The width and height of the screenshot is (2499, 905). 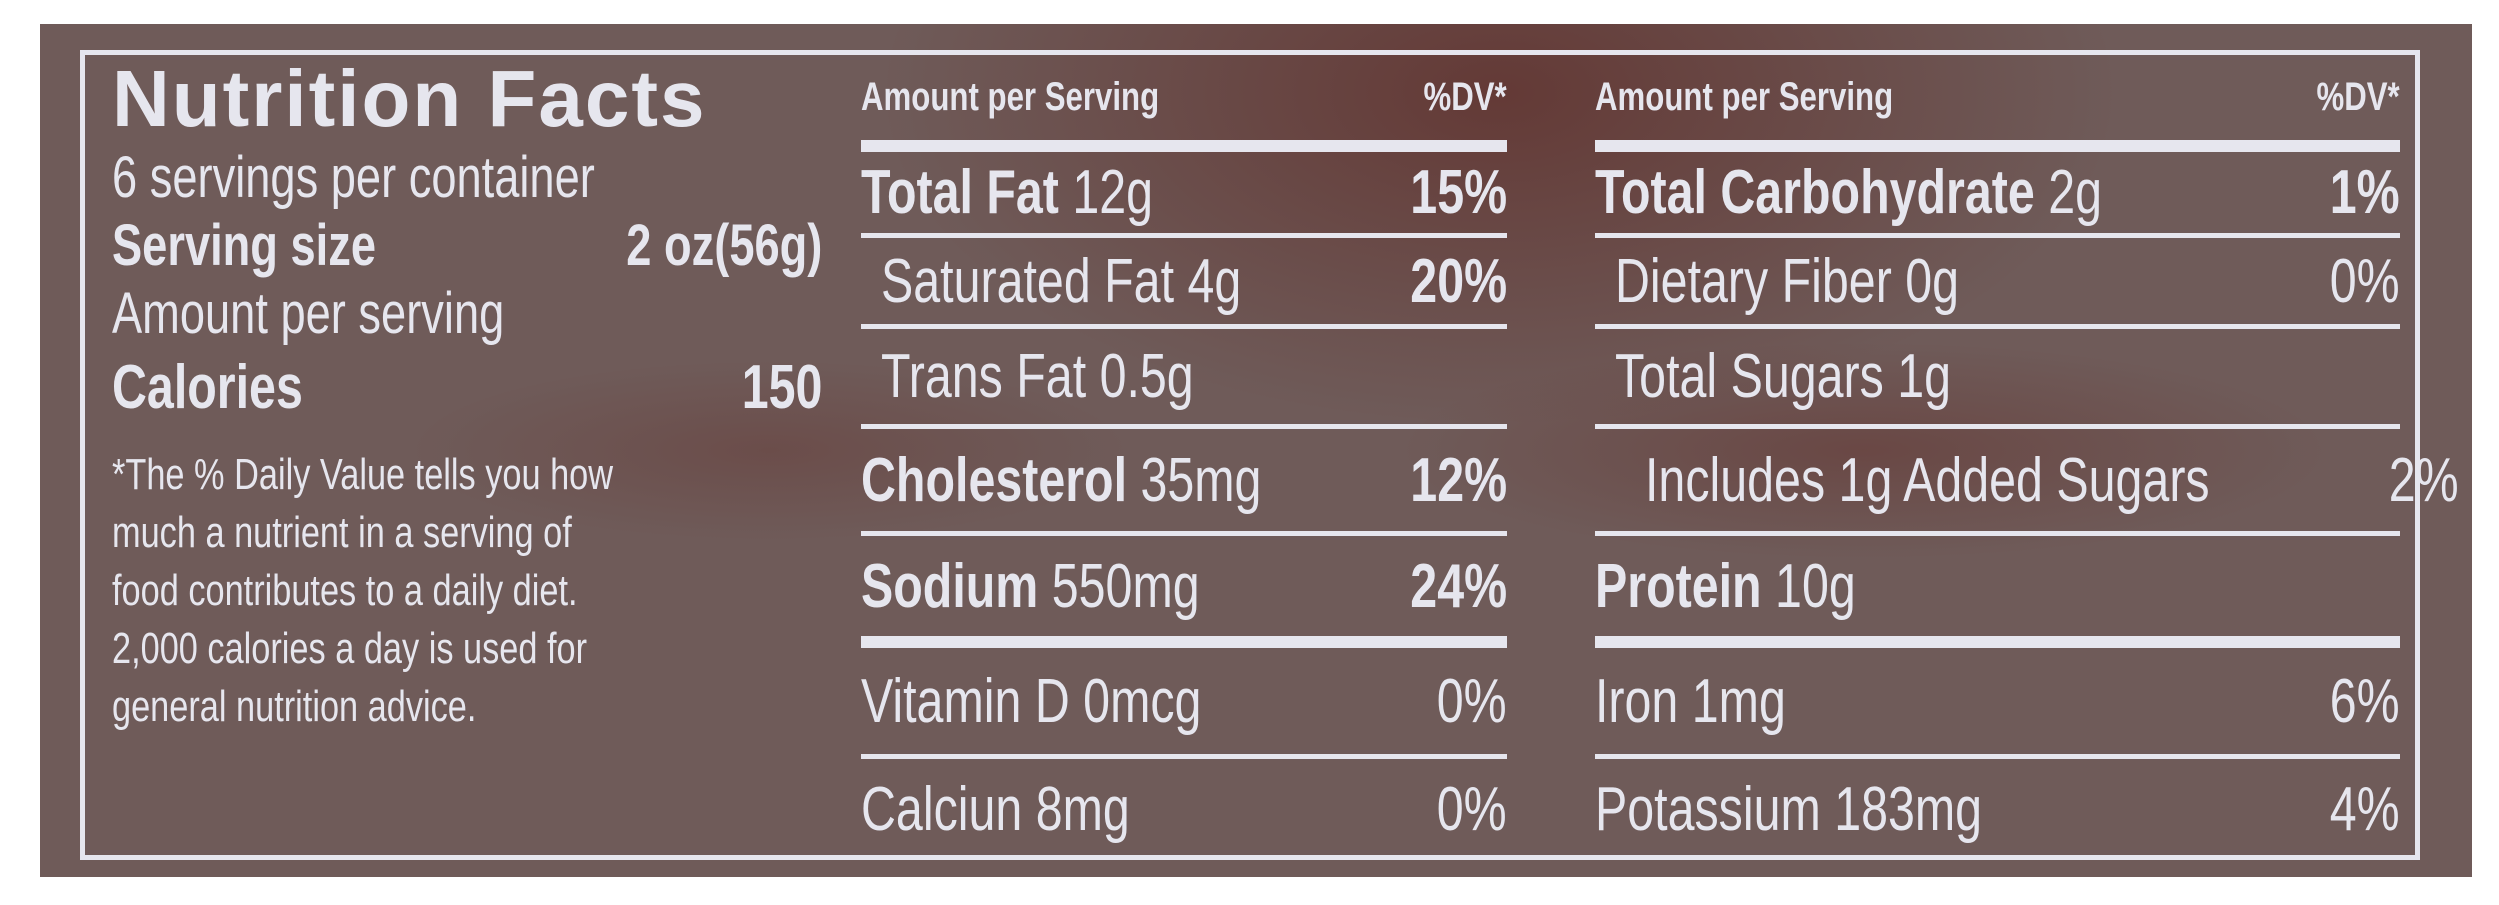 I want to click on footnote-line: general nutrition advice., so click(x=294, y=706).